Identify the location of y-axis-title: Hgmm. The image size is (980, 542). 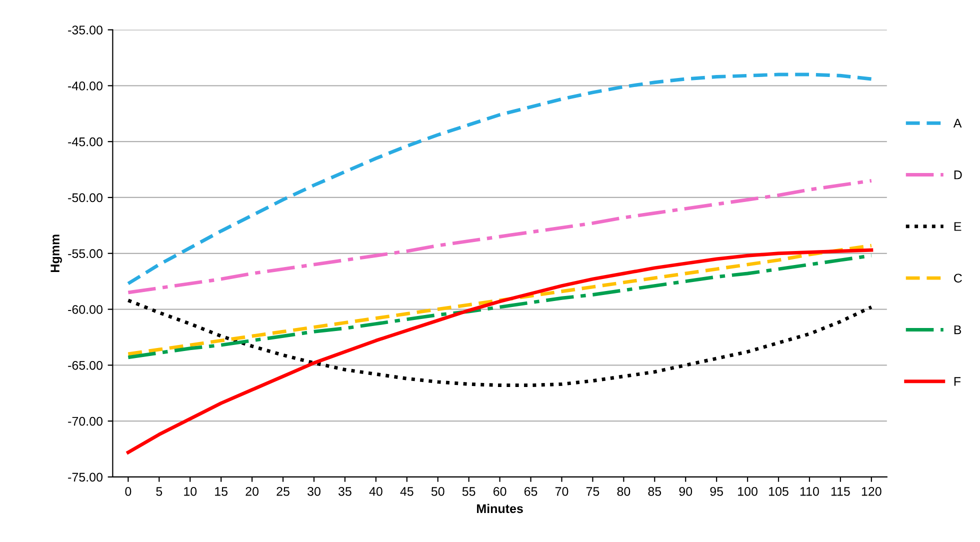
(56, 253).